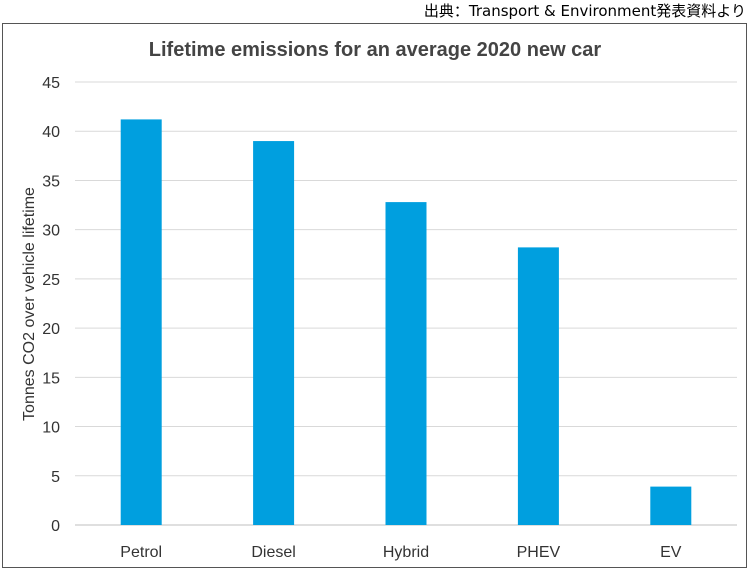 Image resolution: width=750 pixels, height=571 pixels. Describe the element at coordinates (406, 552) in the screenshot. I see `x-tick-label: Hybrid` at that location.